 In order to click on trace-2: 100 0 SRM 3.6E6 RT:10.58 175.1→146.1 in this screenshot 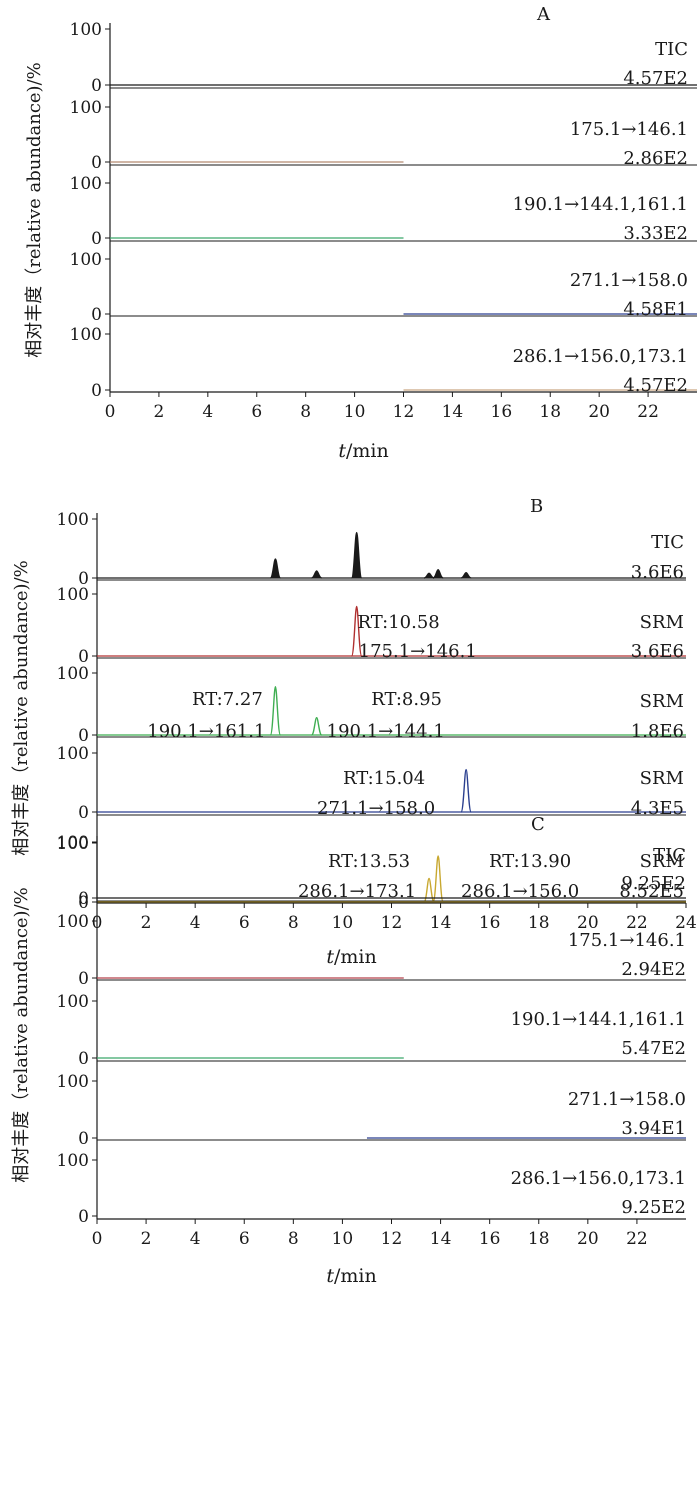, I will do `click(371, 626)`.